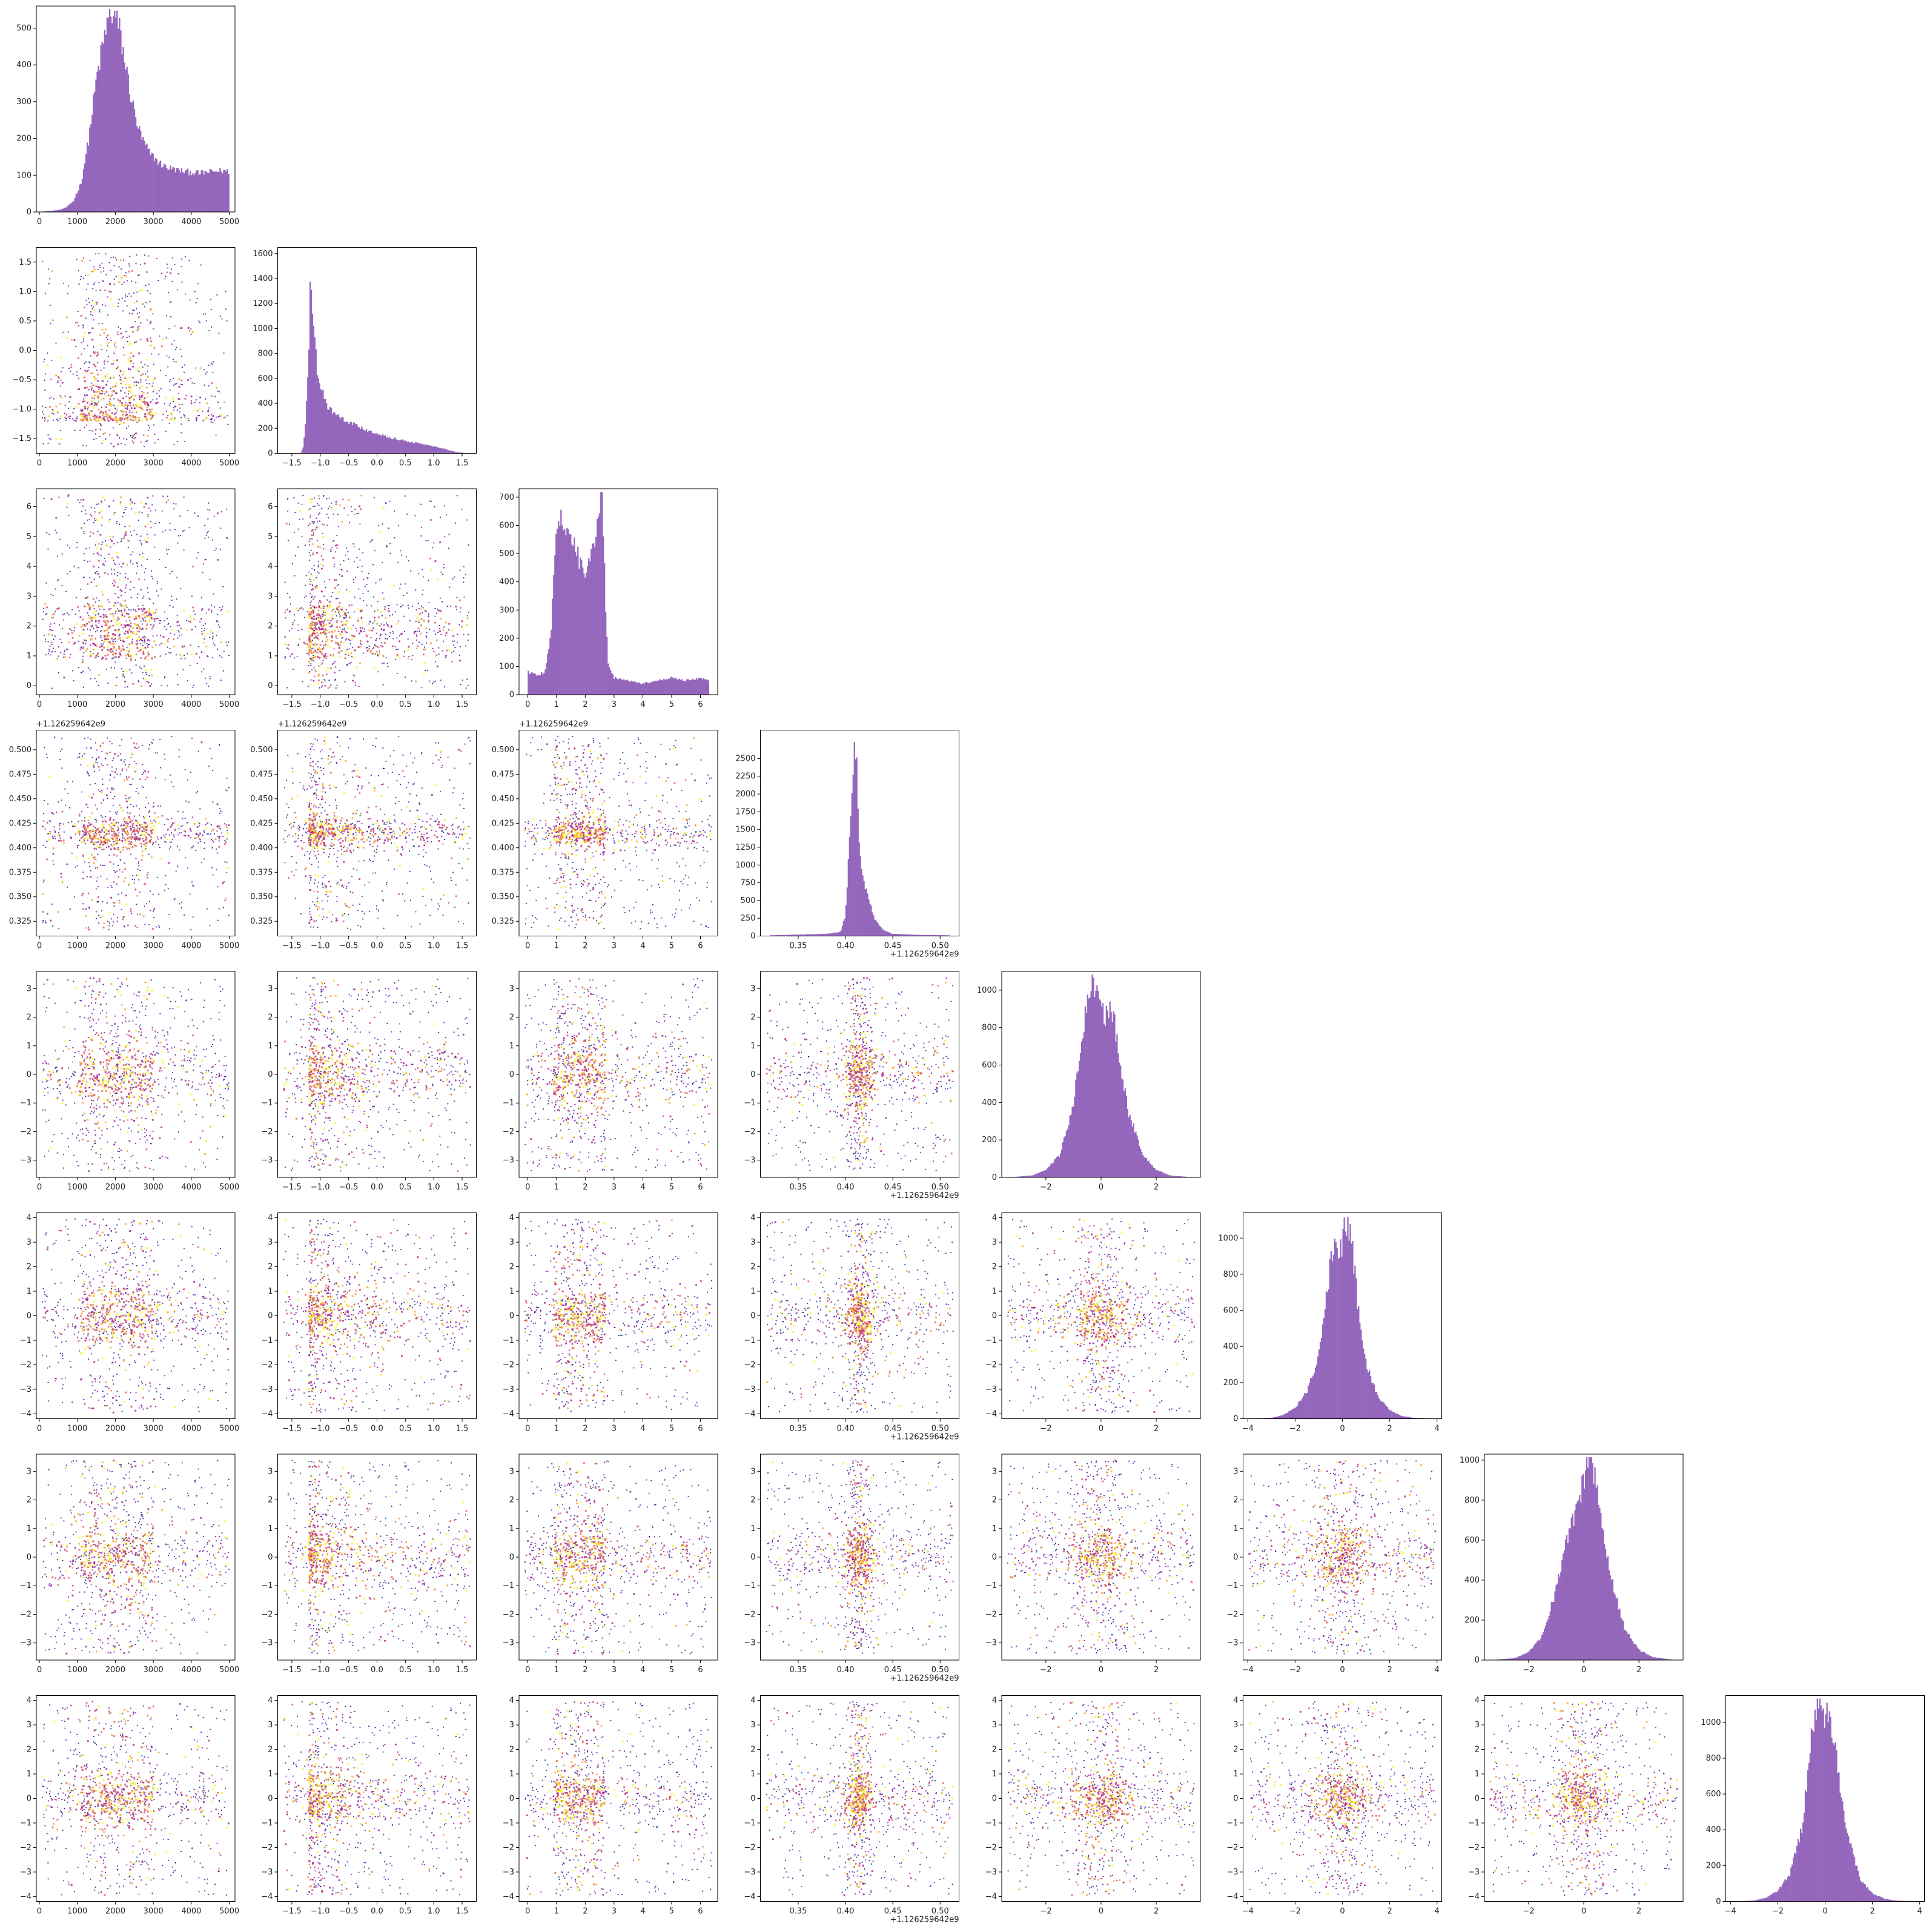  What do you see at coordinates (643, 705) in the screenshot?
I see `x-tick-label: 4` at bounding box center [643, 705].